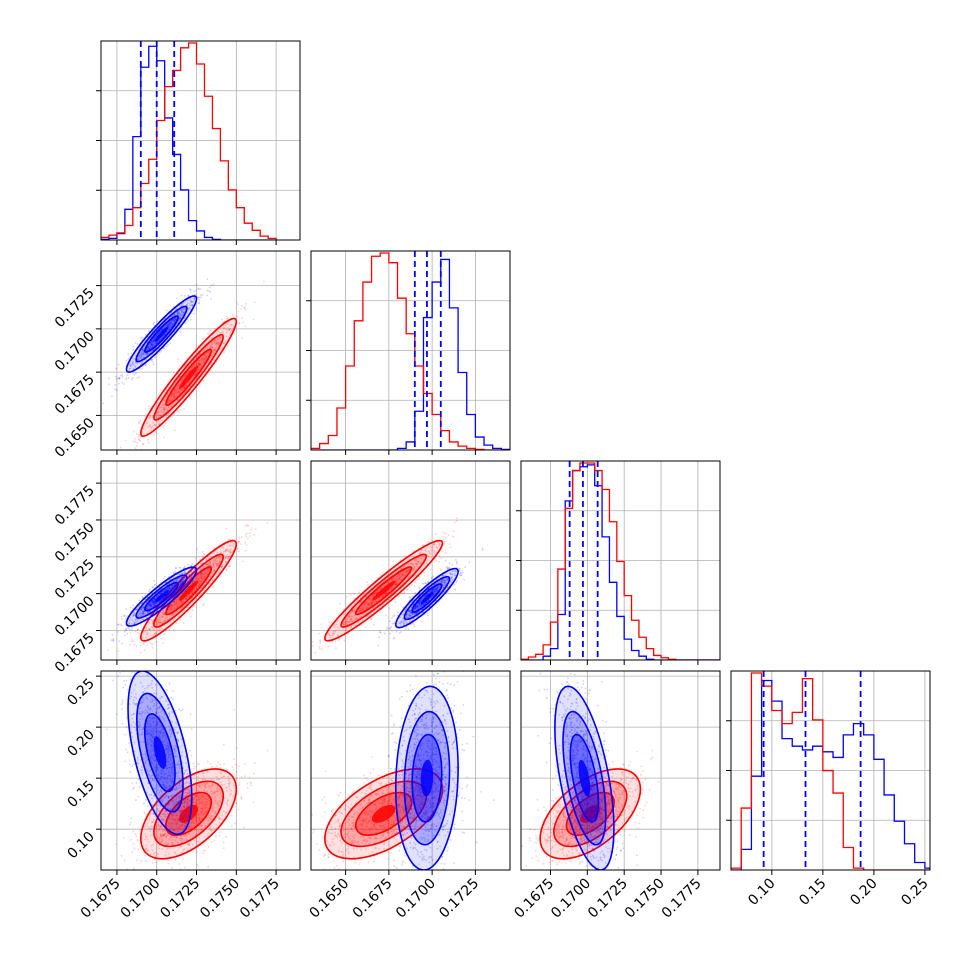 Image resolution: width=970 pixels, height=970 pixels. I want to click on panel-frame, so click(830, 770).